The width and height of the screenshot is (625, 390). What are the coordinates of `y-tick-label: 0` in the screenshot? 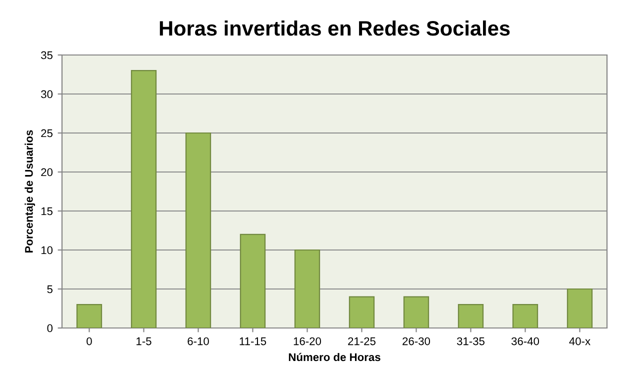 It's located at (50, 328).